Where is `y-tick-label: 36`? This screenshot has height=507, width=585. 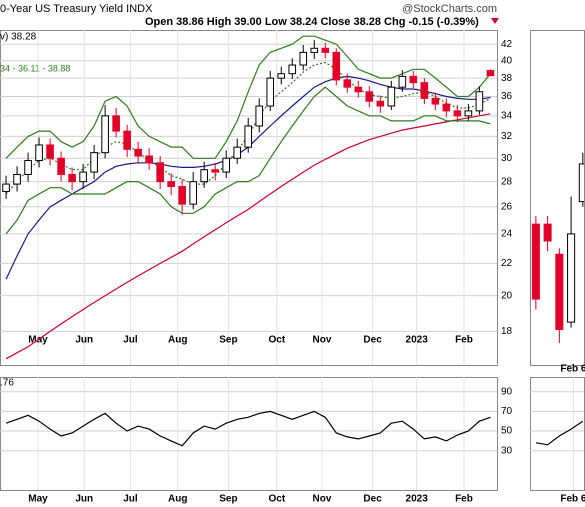 y-tick-label: 36 is located at coordinates (507, 96).